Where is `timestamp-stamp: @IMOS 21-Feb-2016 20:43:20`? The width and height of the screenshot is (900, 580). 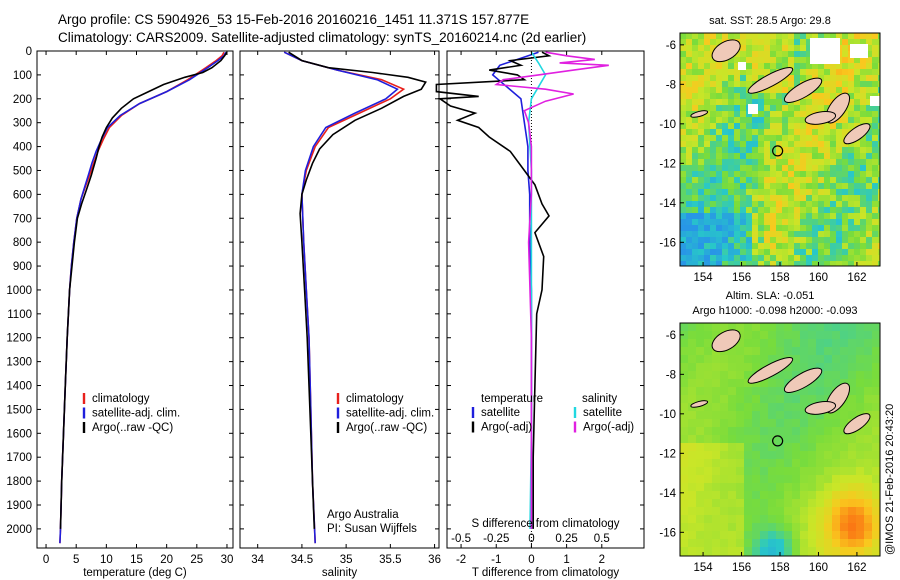 timestamp-stamp: @IMOS 21-Feb-2016 20:43:20 is located at coordinates (890, 479).